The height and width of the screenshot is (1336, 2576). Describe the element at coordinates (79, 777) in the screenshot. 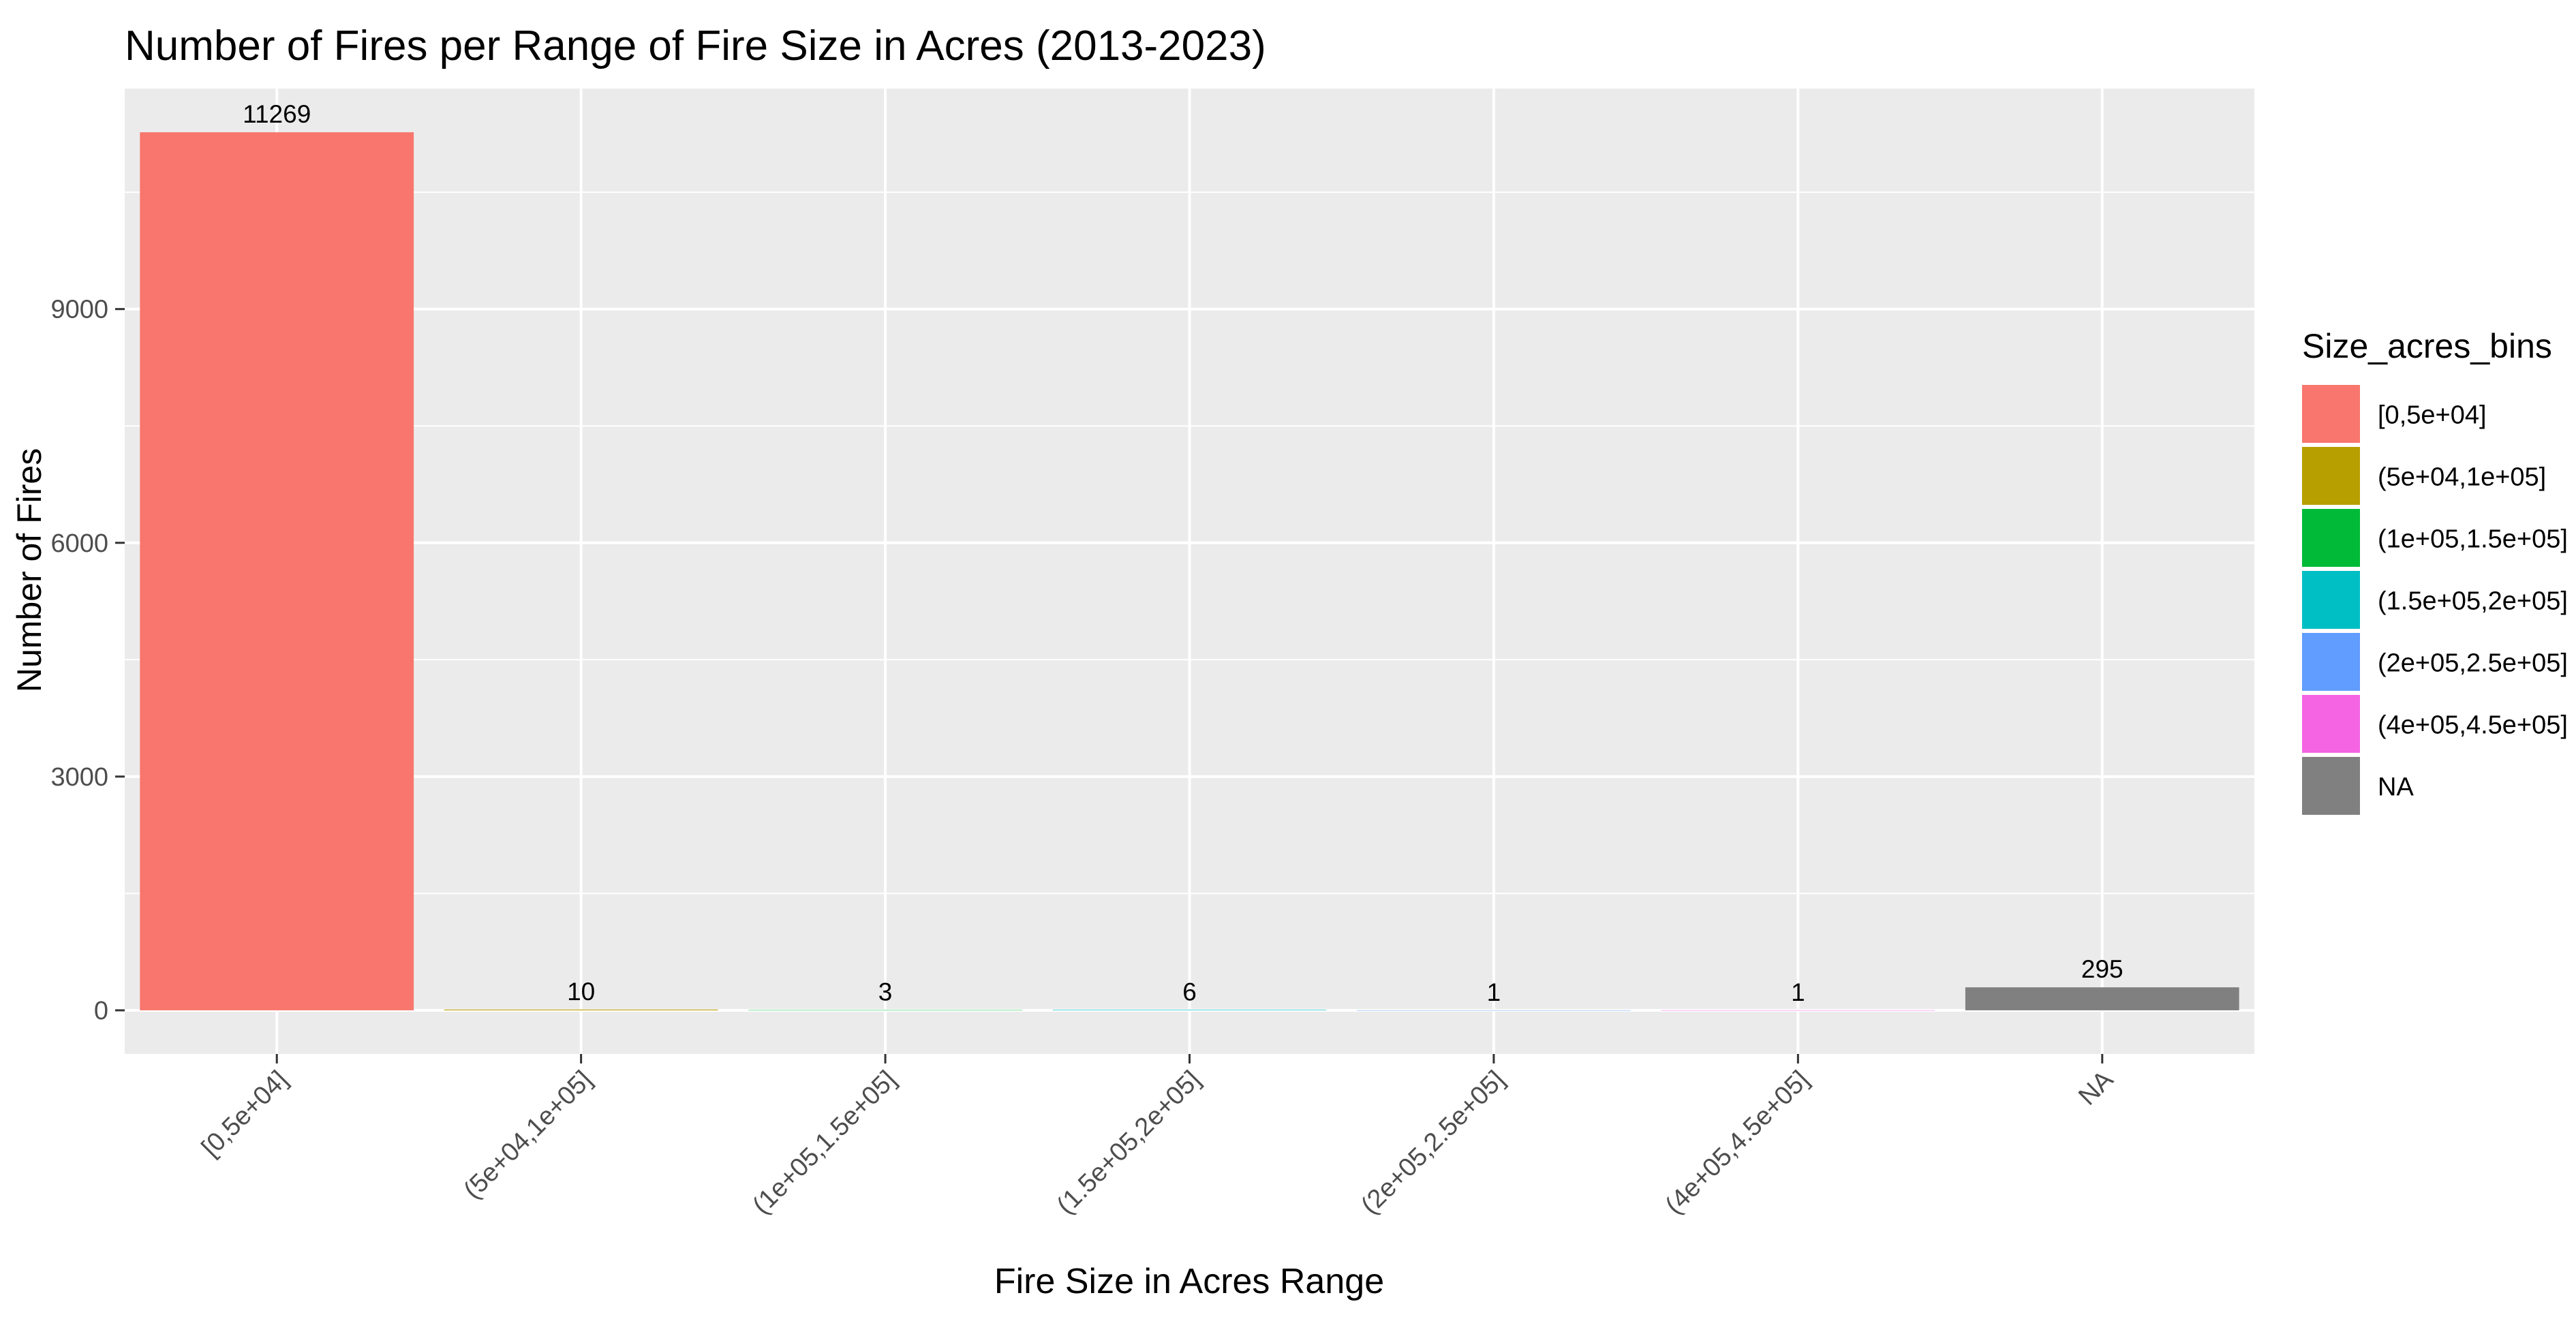

I see `y-tick-label: 3000` at that location.